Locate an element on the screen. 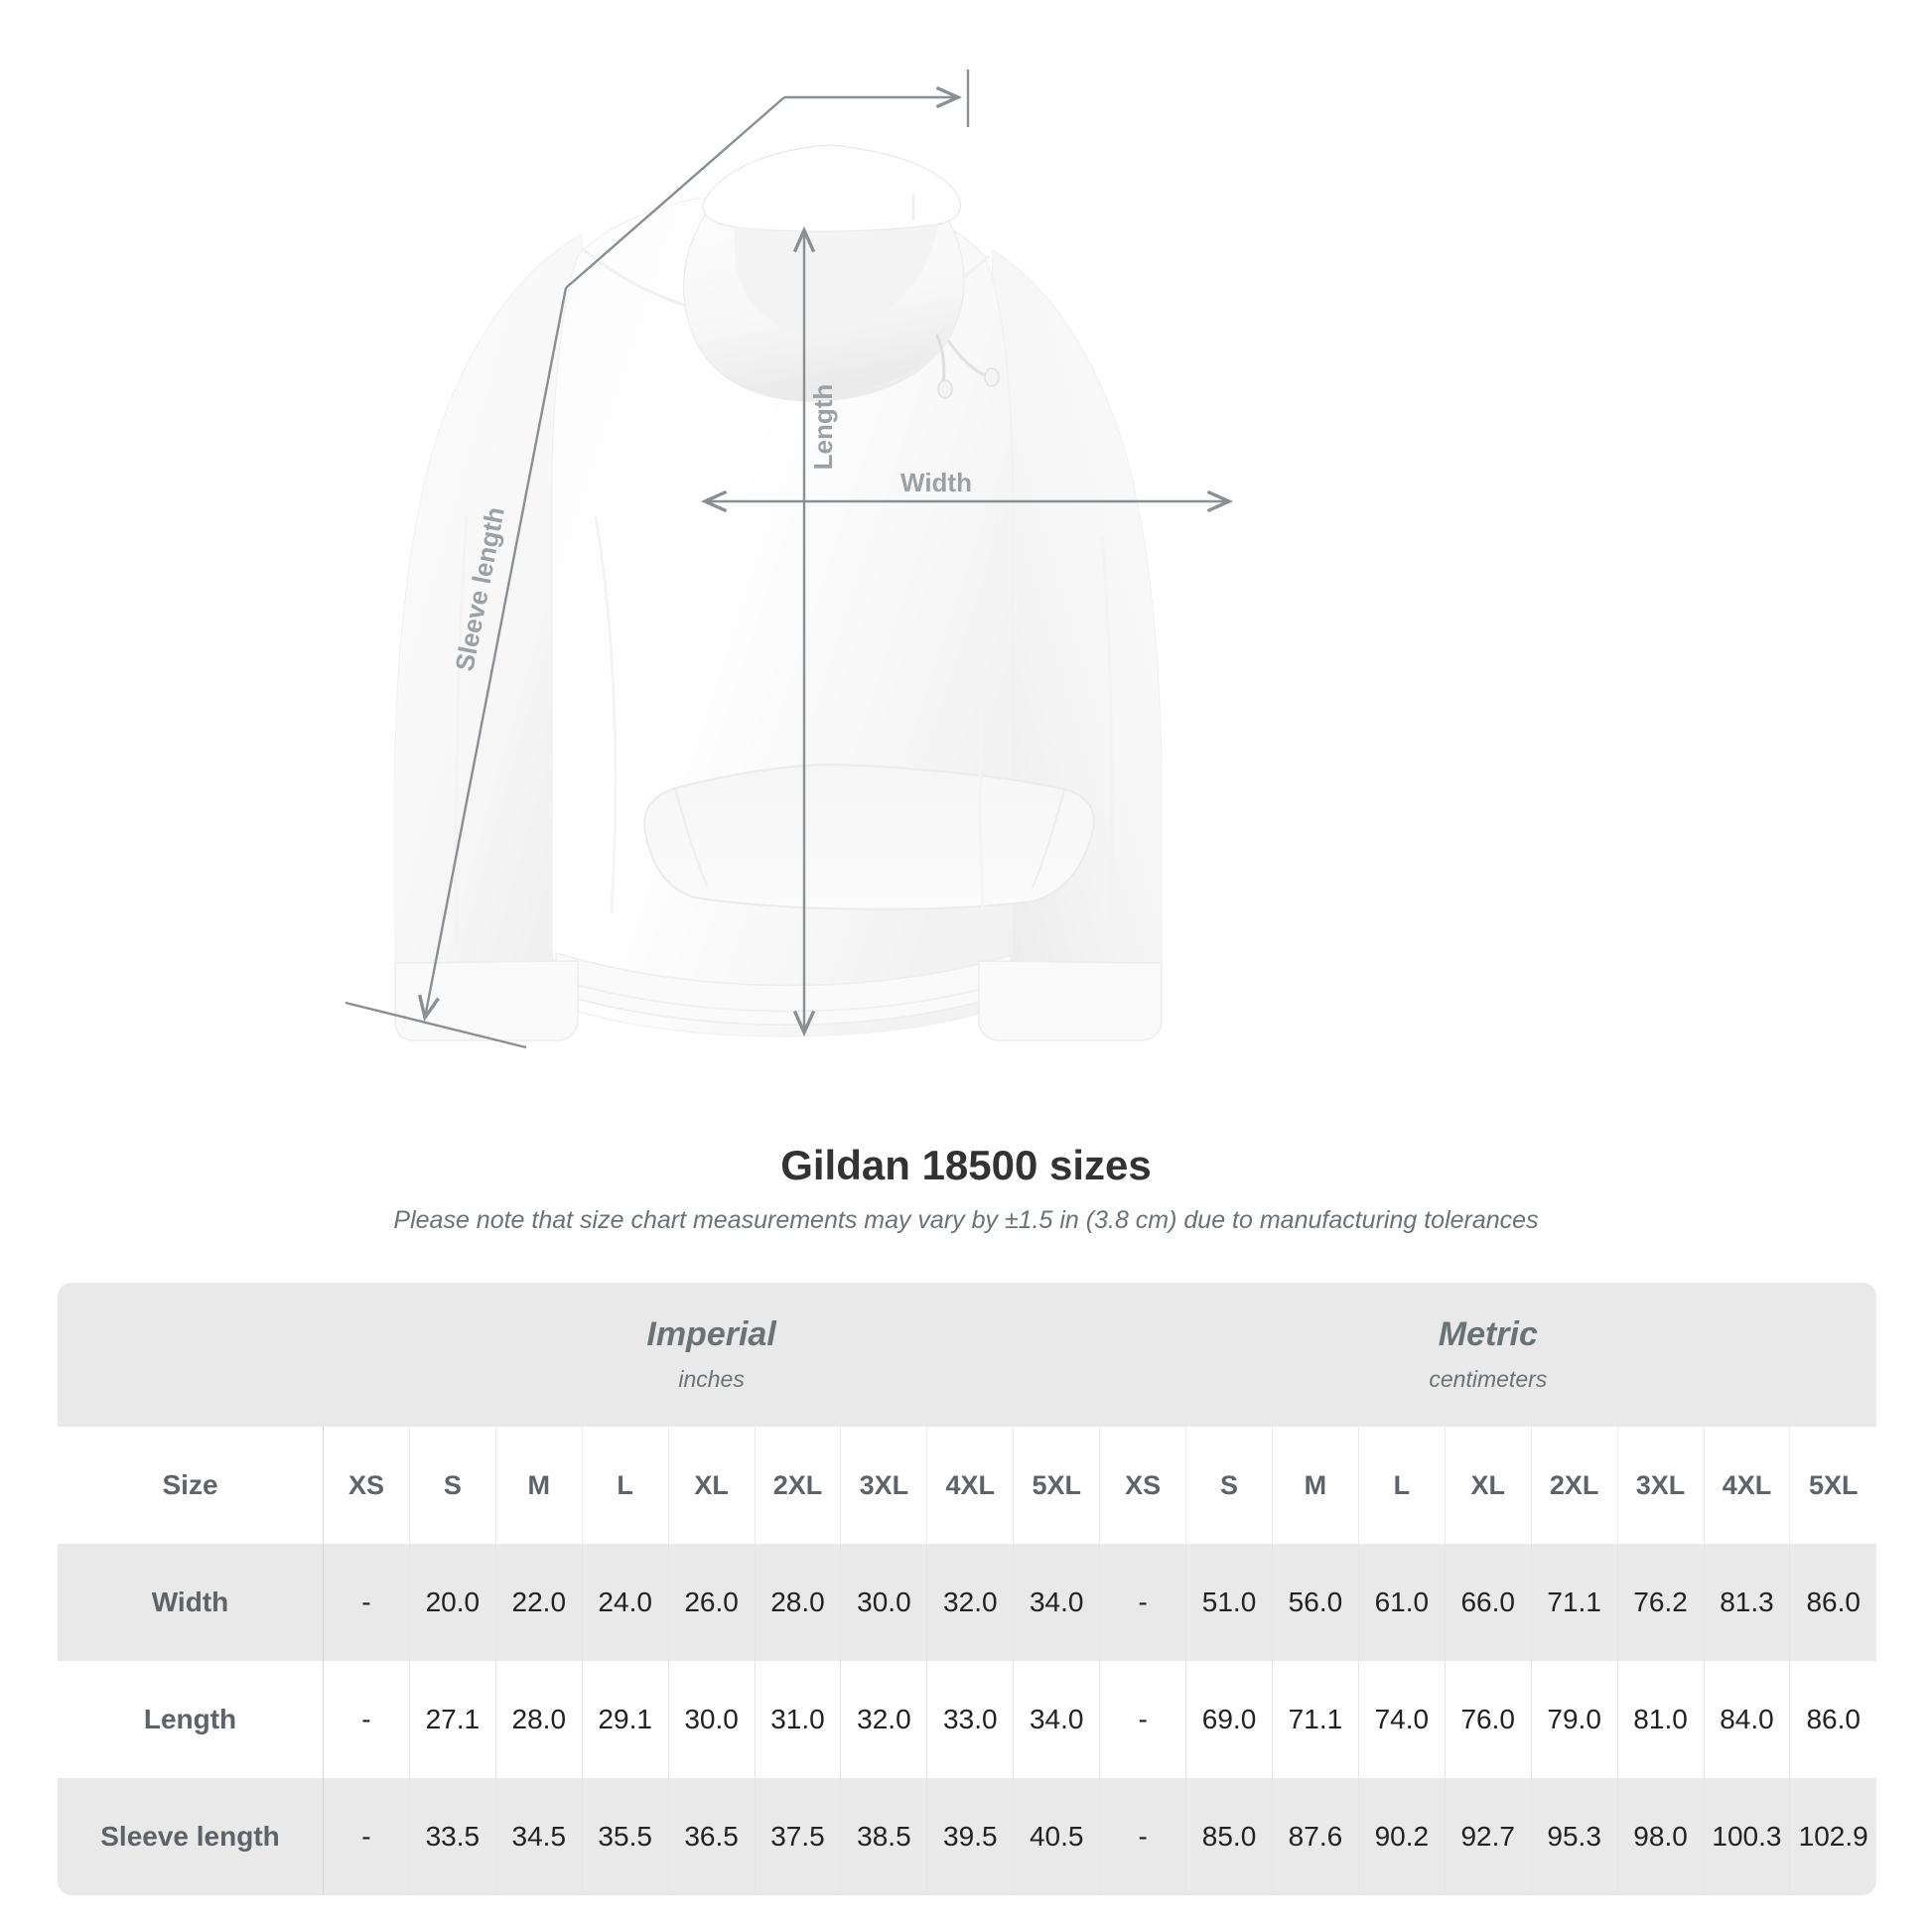 The height and width of the screenshot is (1932, 1932). cell-sleeve-length-metric-xl: 92.7 is located at coordinates (1488, 1836).